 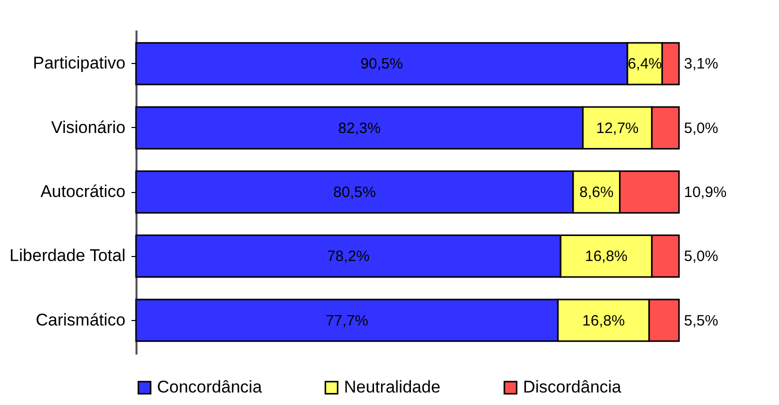 What do you see at coordinates (572, 387) in the screenshot?
I see `legend-label: Discordância` at bounding box center [572, 387].